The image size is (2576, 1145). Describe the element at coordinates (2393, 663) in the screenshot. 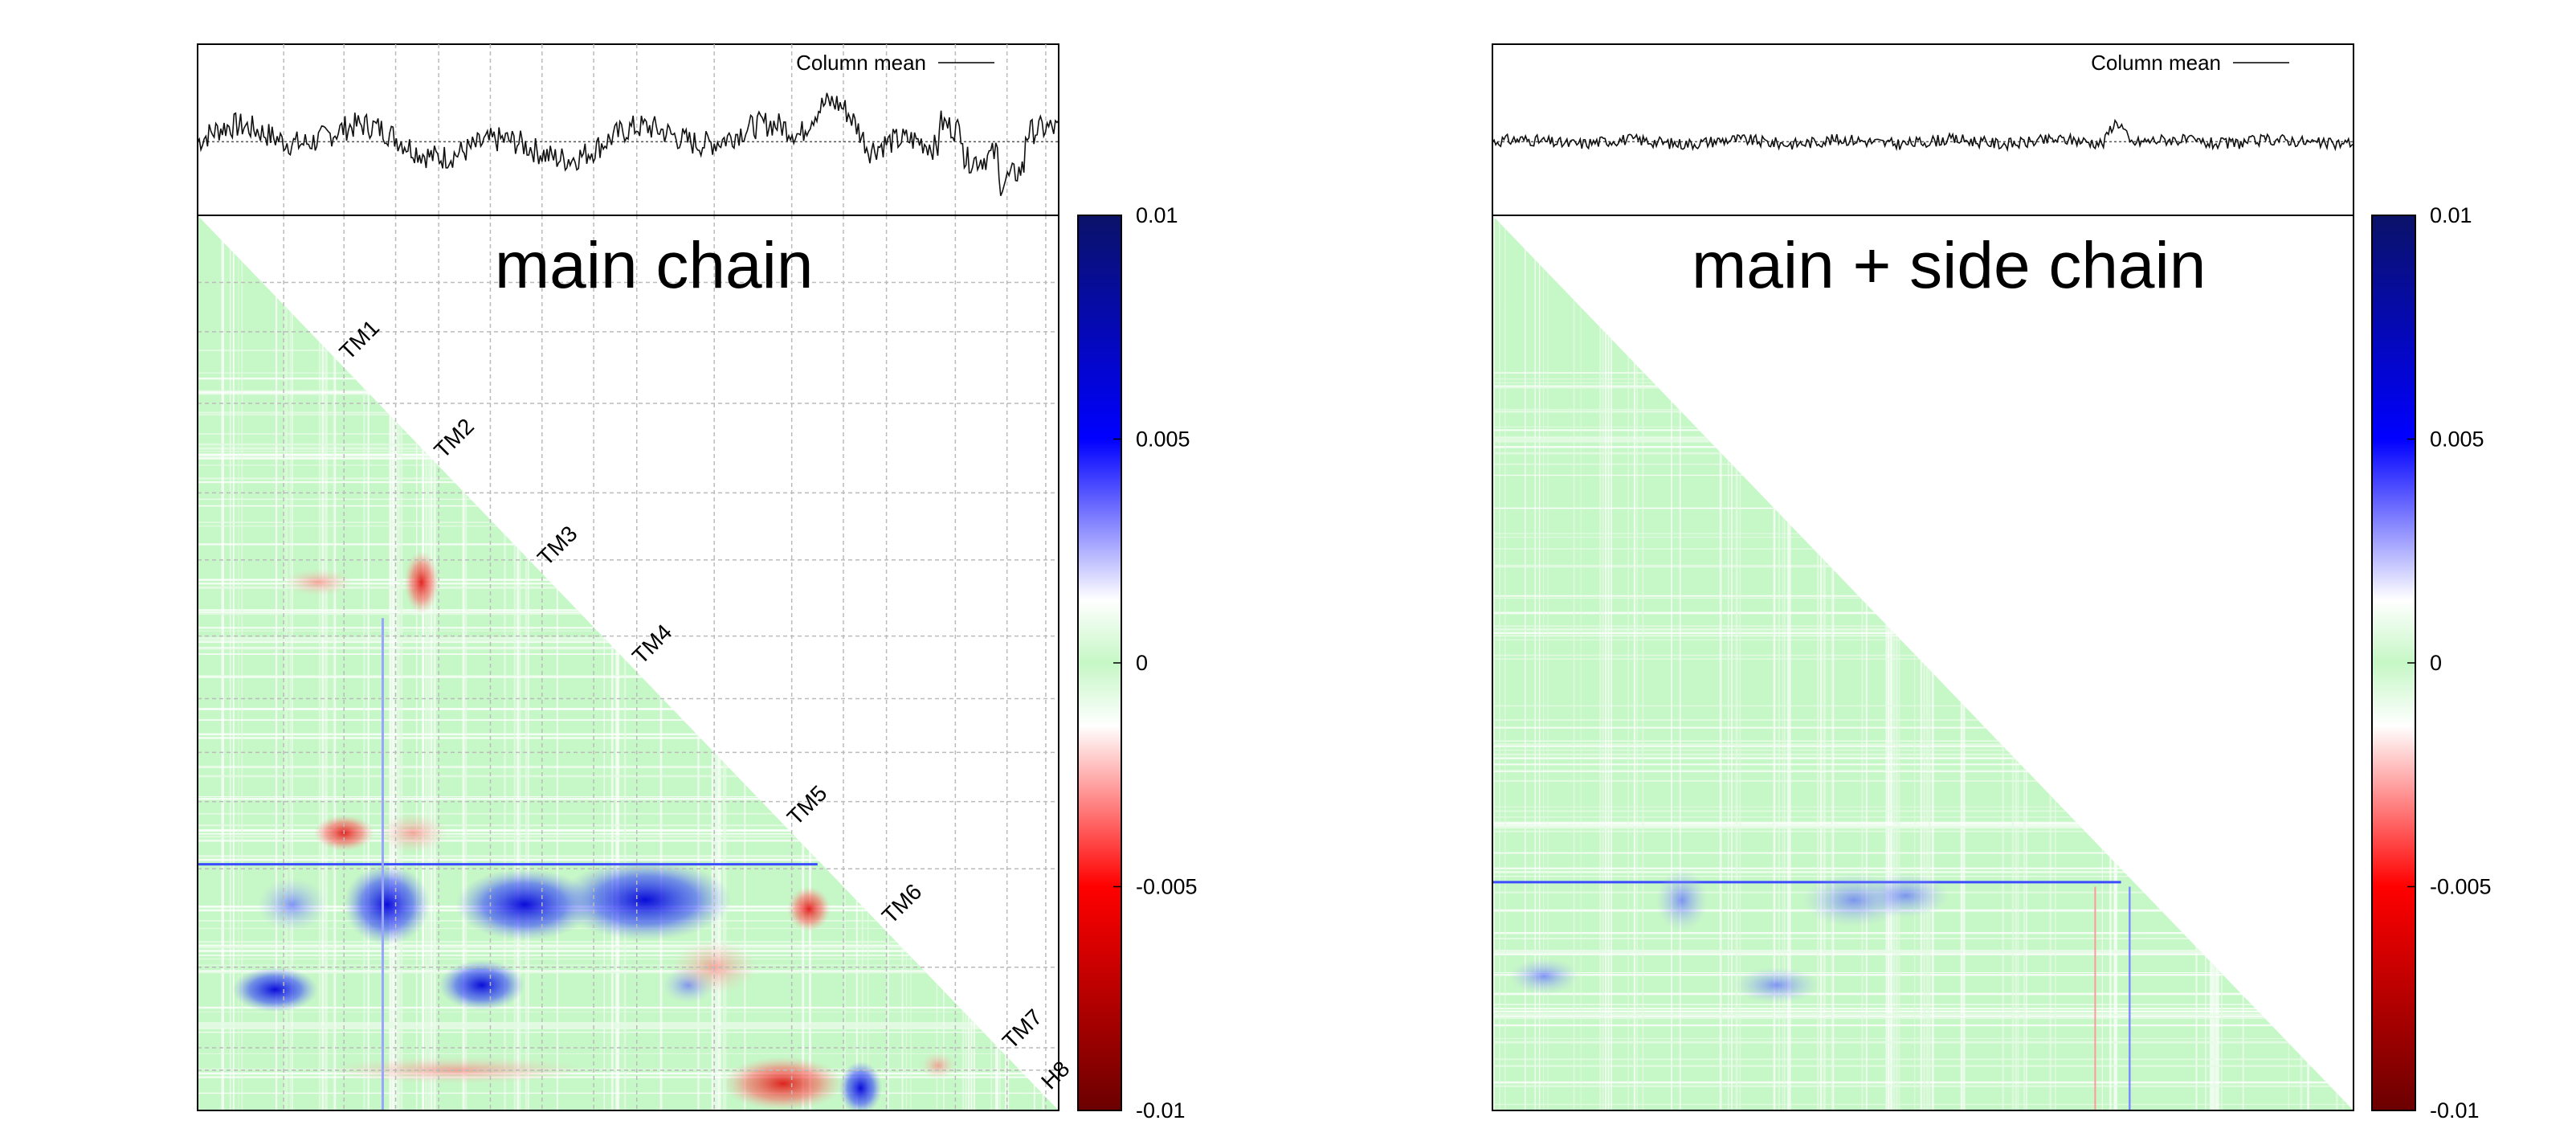

I see `colorbar-gradient` at that location.